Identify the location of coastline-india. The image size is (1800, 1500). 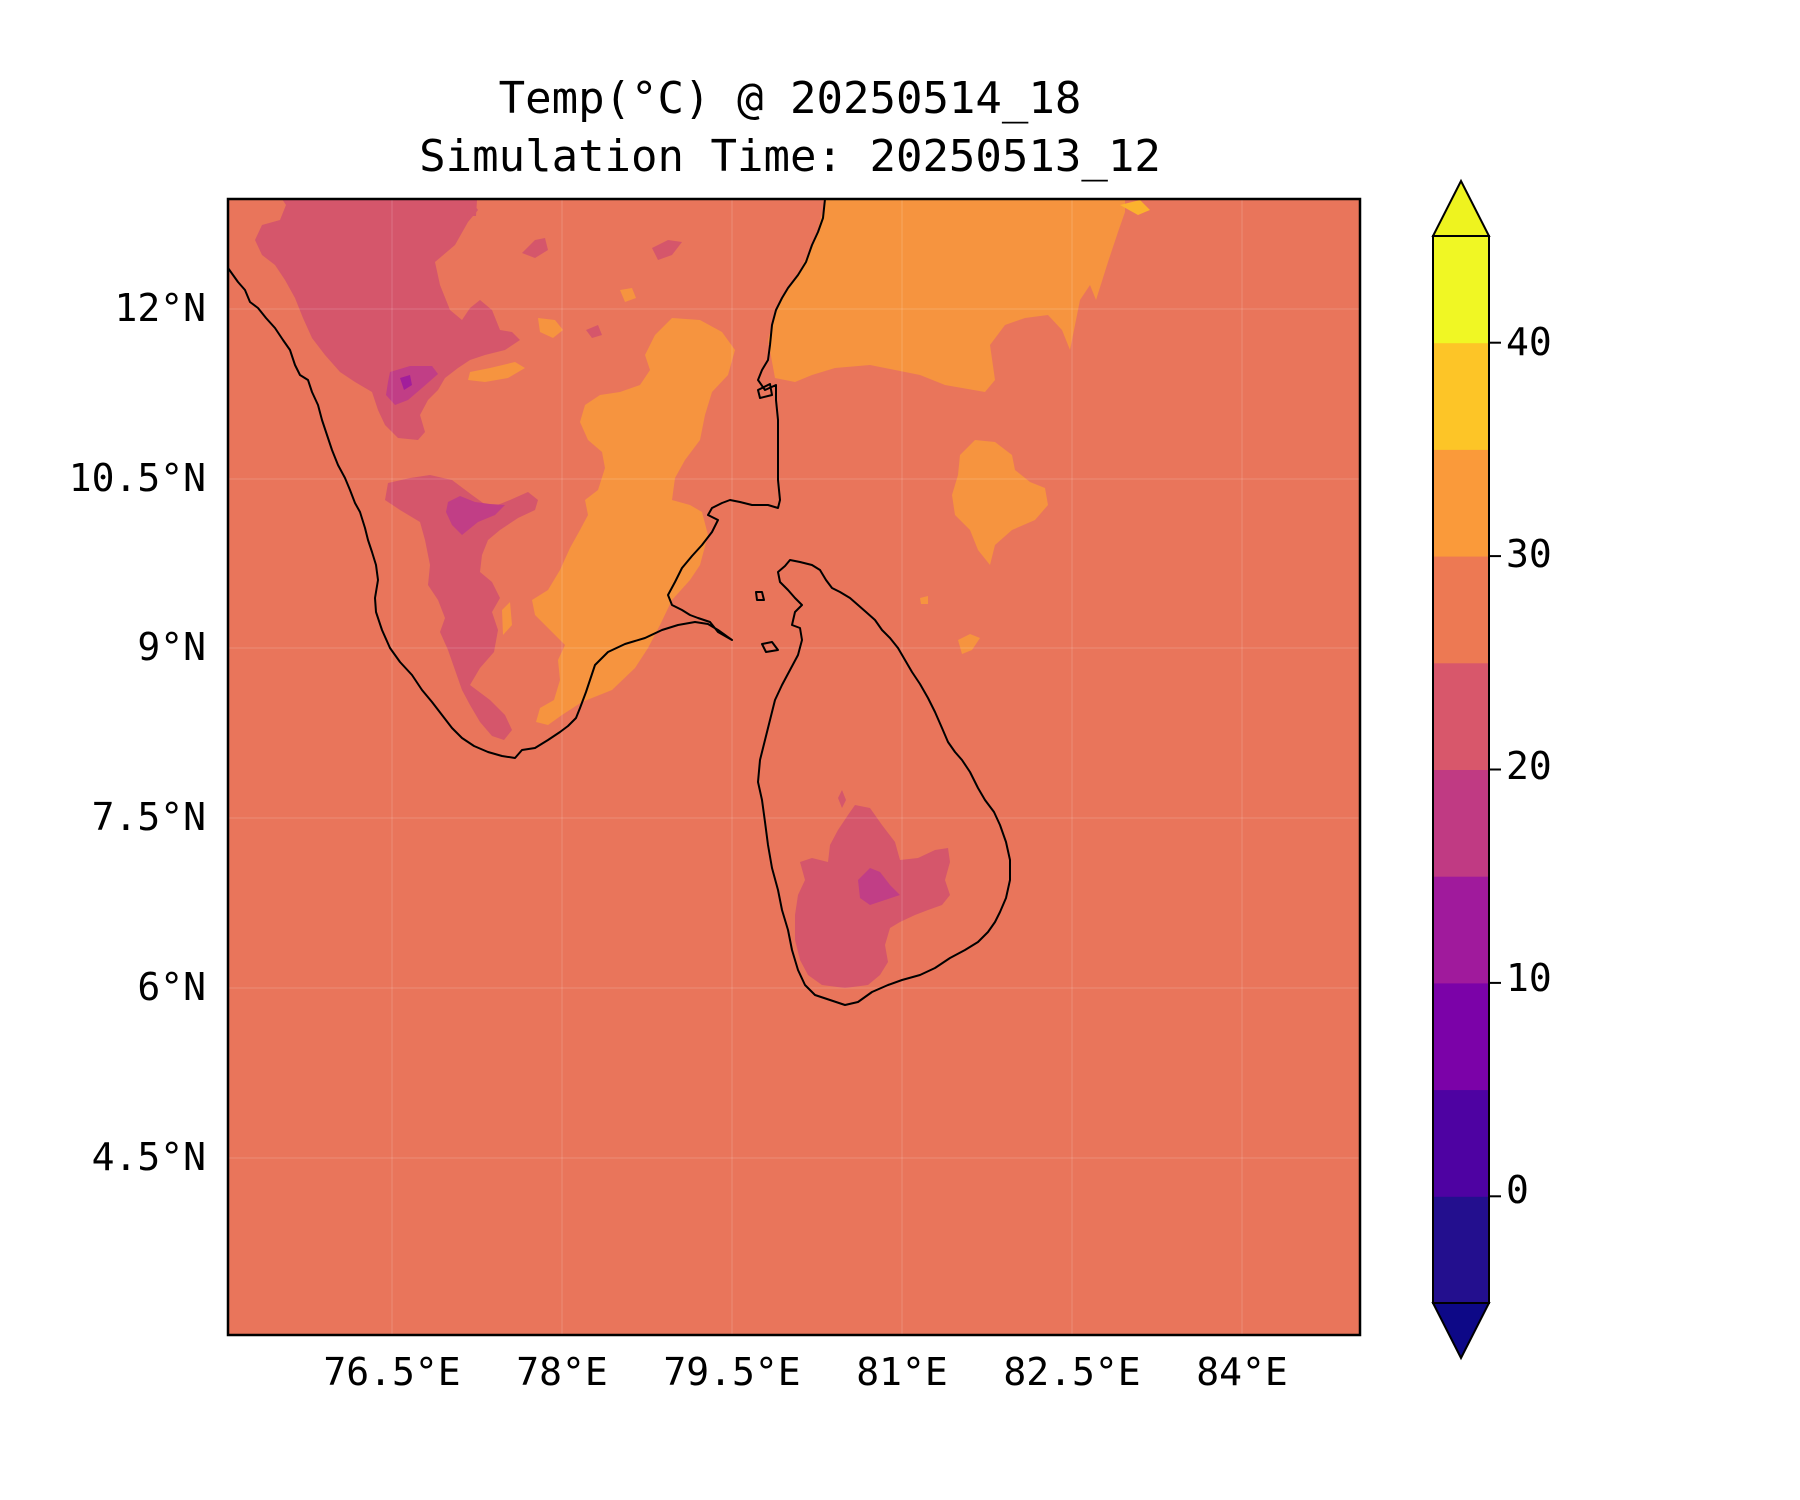
(527, 479).